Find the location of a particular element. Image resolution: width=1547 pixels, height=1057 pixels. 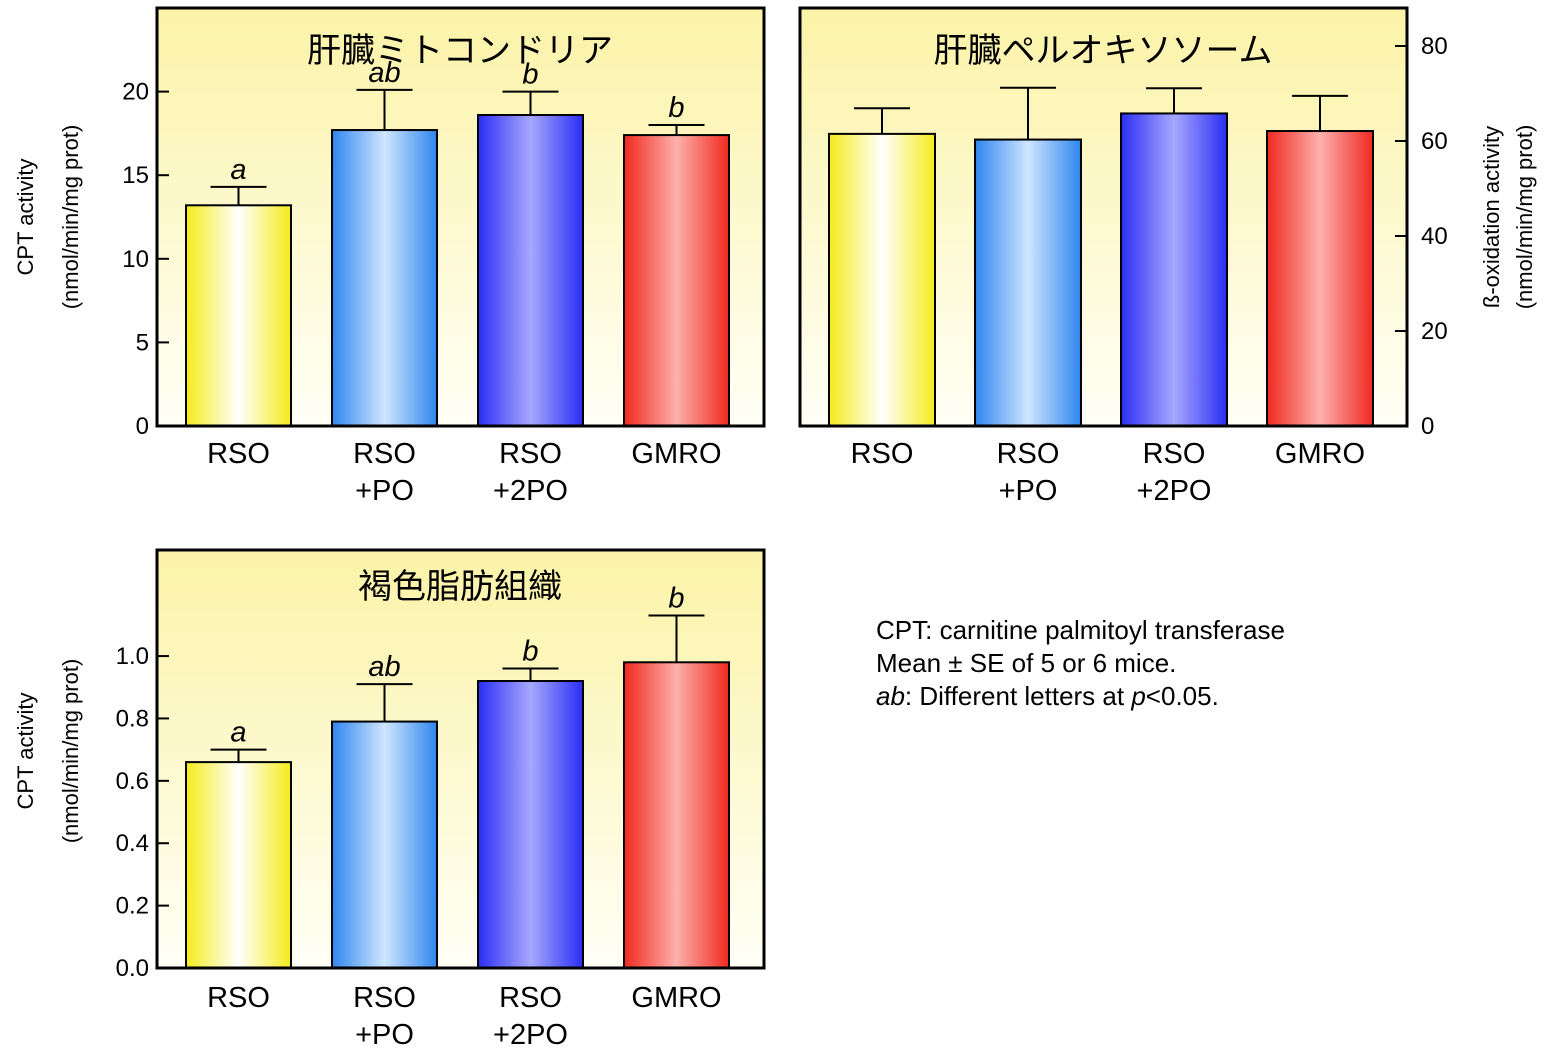

note-p-symbol: p is located at coordinates (1138, 696).